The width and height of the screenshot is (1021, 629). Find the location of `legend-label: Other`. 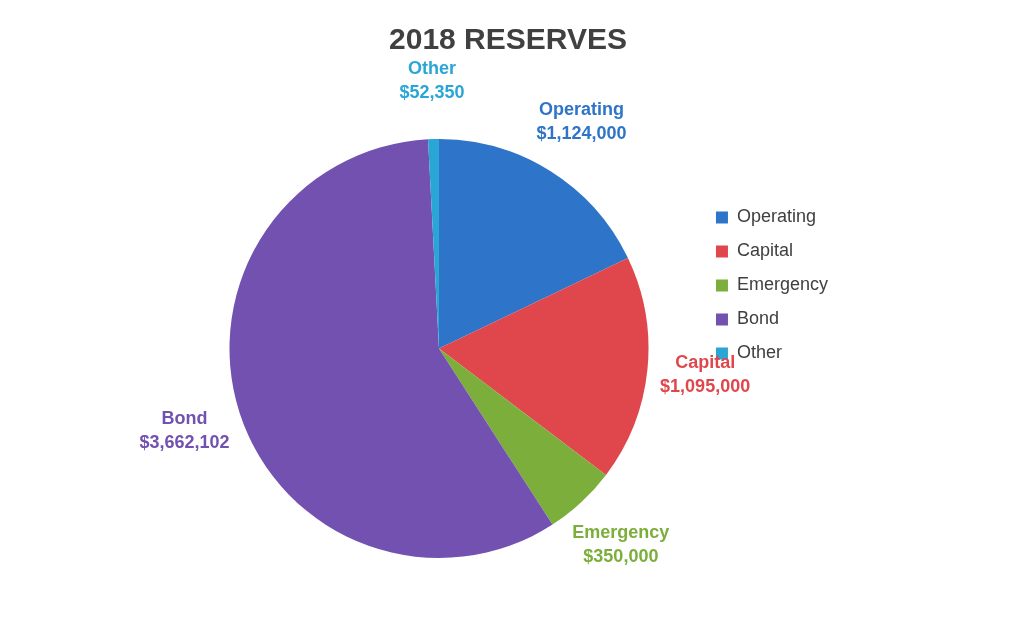

legend-label: Other is located at coordinates (759, 352).